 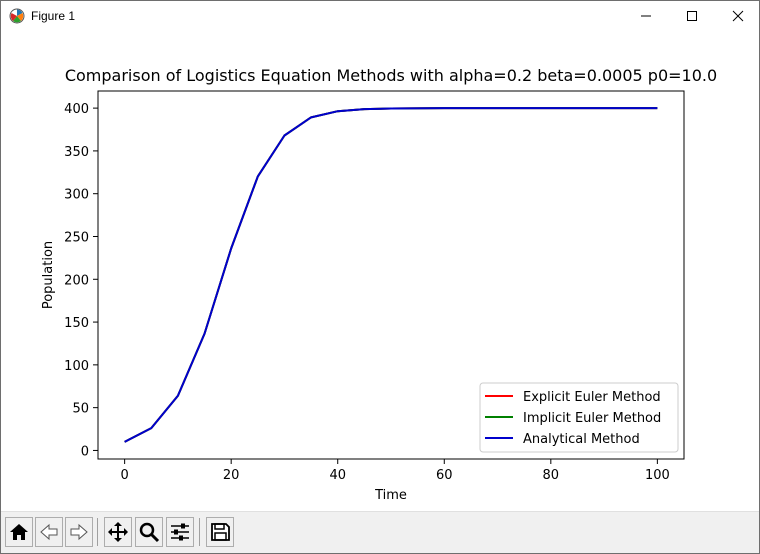 I want to click on save-button, so click(x=220, y=532).